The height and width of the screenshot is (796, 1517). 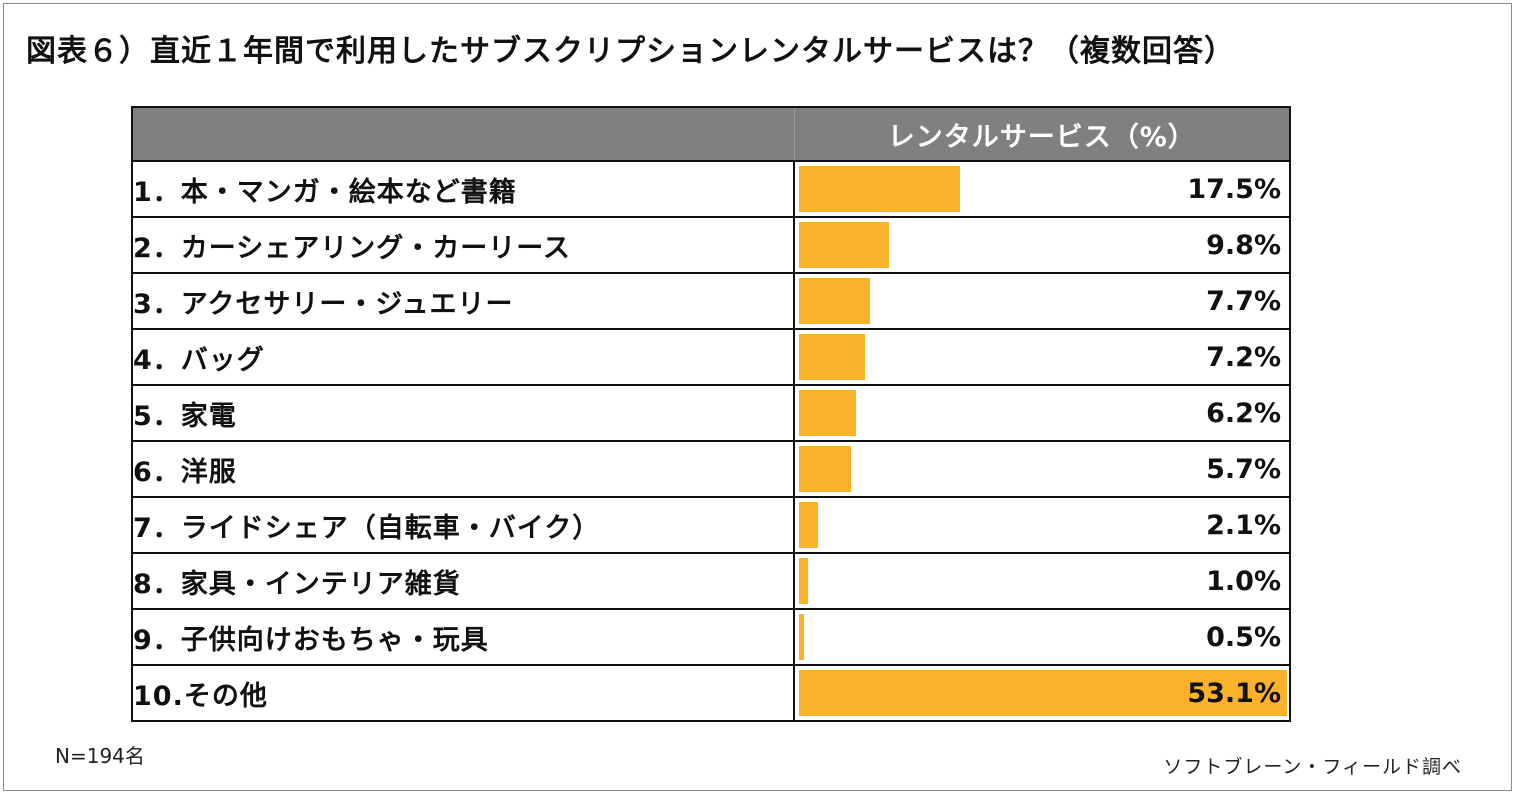 I want to click on table-header-row: レンタルサービス（%）, so click(x=711, y=134).